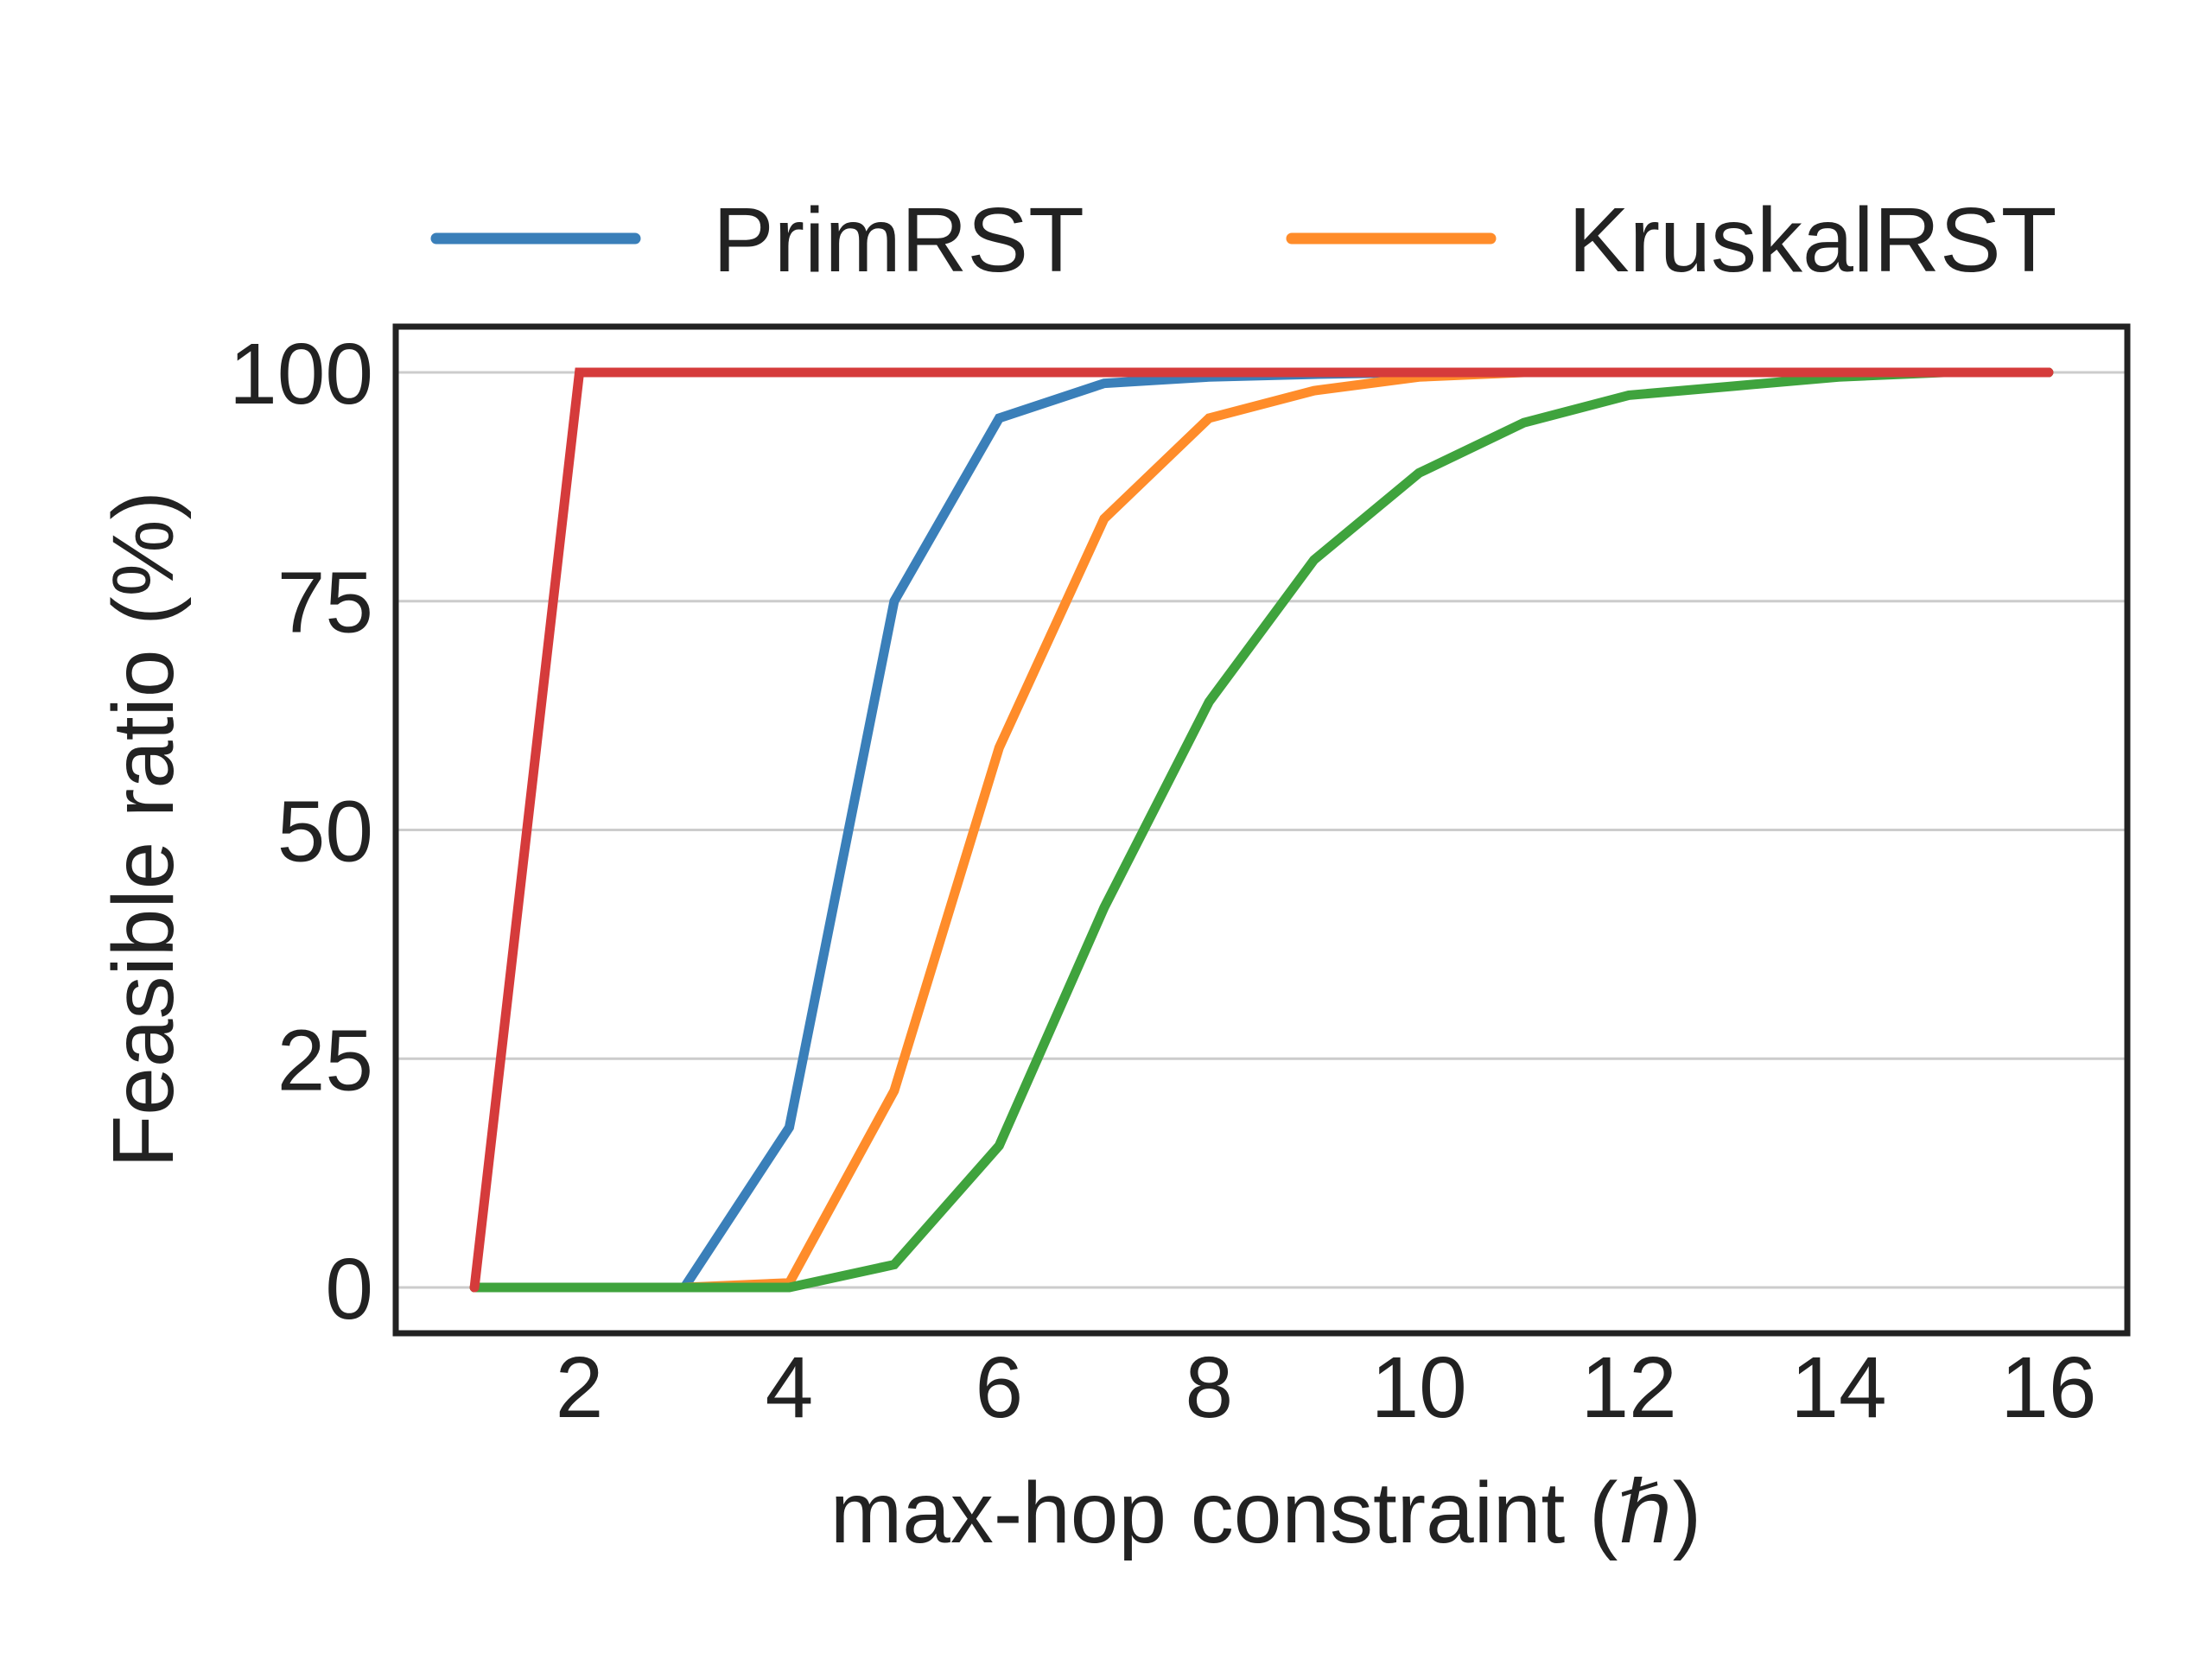  Describe the element at coordinates (349, 1289) in the screenshot. I see `y-tick-label: 0` at that location.